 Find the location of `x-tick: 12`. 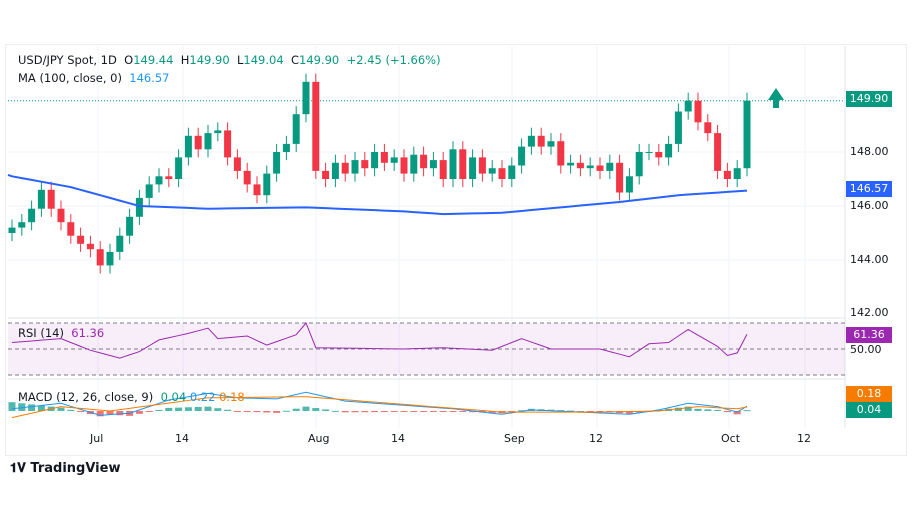

x-tick: 12 is located at coordinates (596, 438).